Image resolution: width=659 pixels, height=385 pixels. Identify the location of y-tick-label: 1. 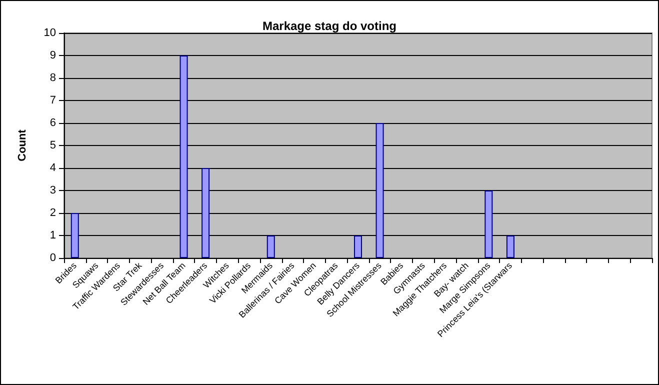
(53, 236).